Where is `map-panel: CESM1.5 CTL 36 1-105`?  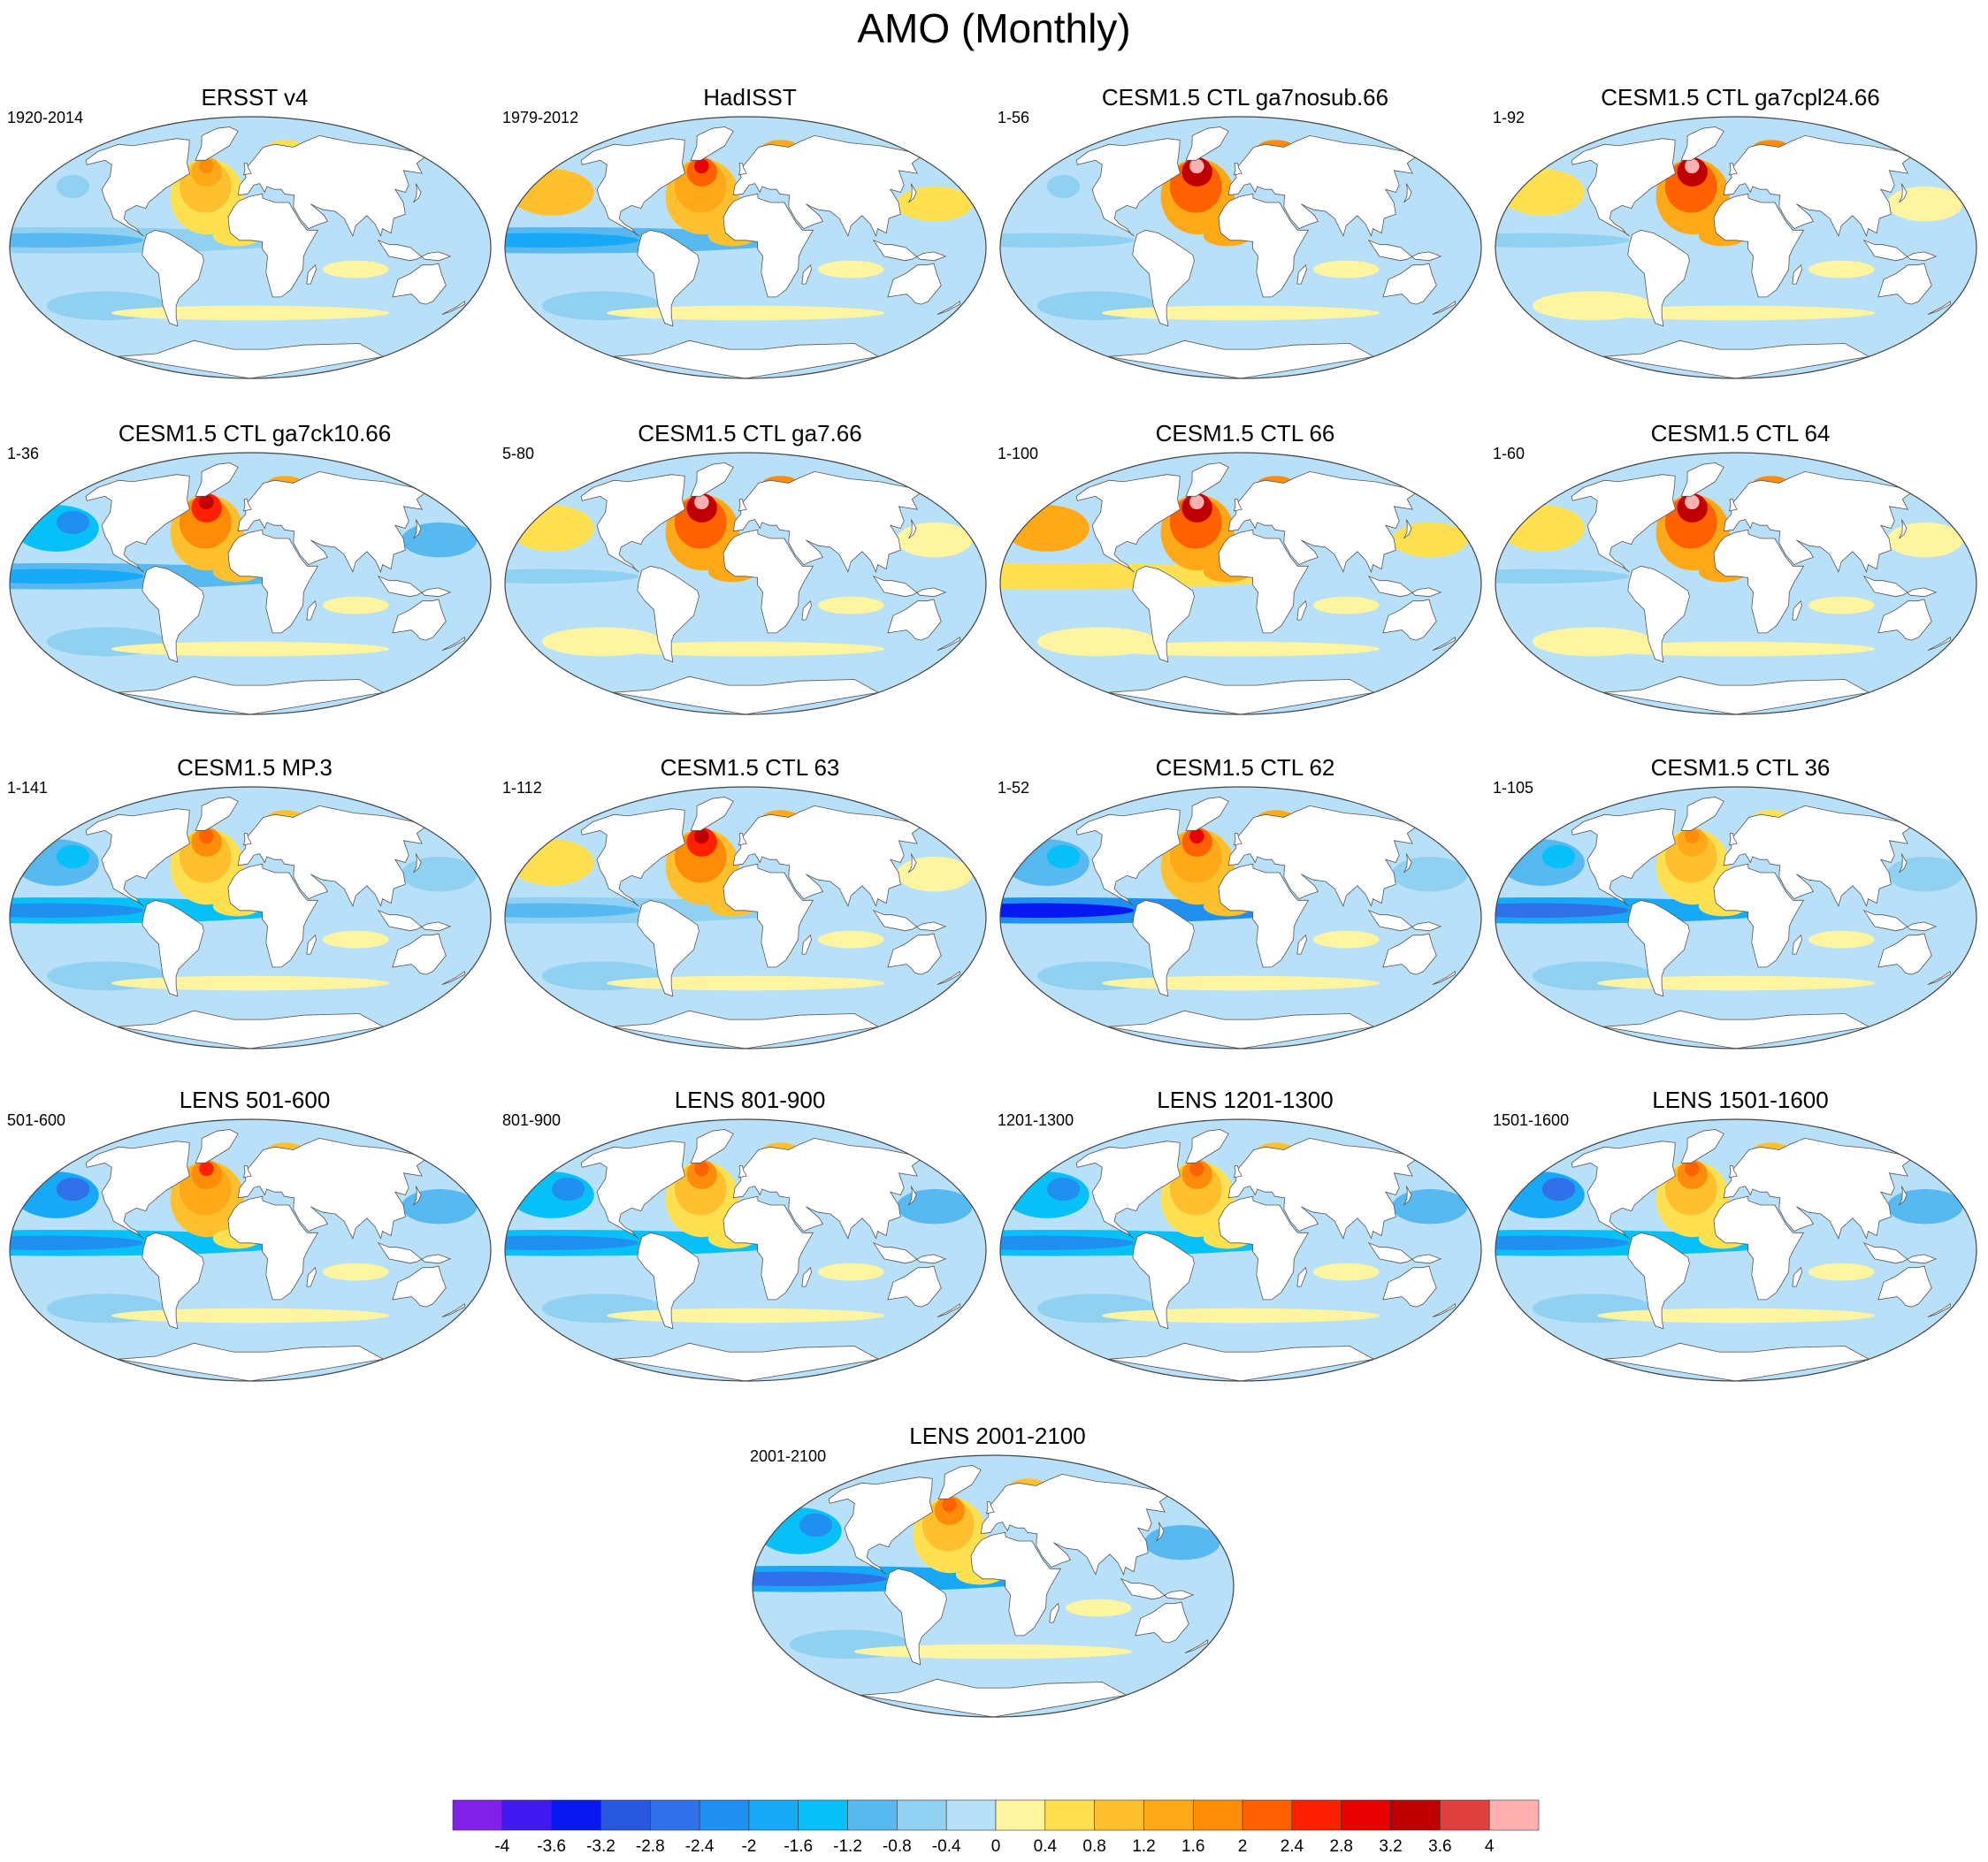
map-panel: CESM1.5 CTL 36 1-105 is located at coordinates (1740, 916).